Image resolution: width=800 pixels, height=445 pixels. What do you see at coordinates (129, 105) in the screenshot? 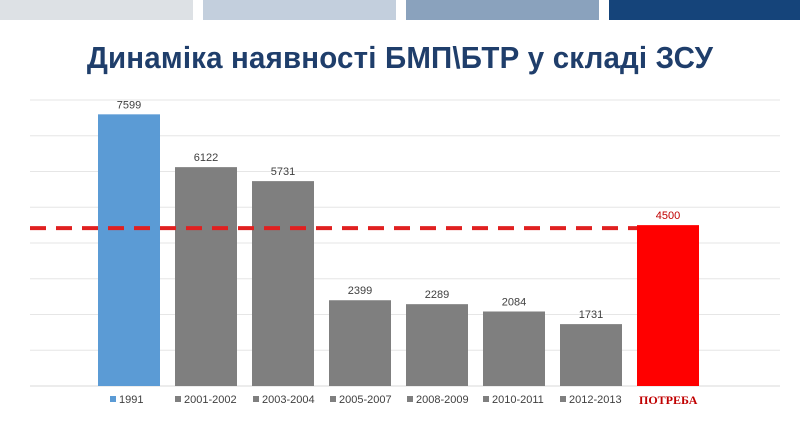
I see `data-label: 7599` at bounding box center [129, 105].